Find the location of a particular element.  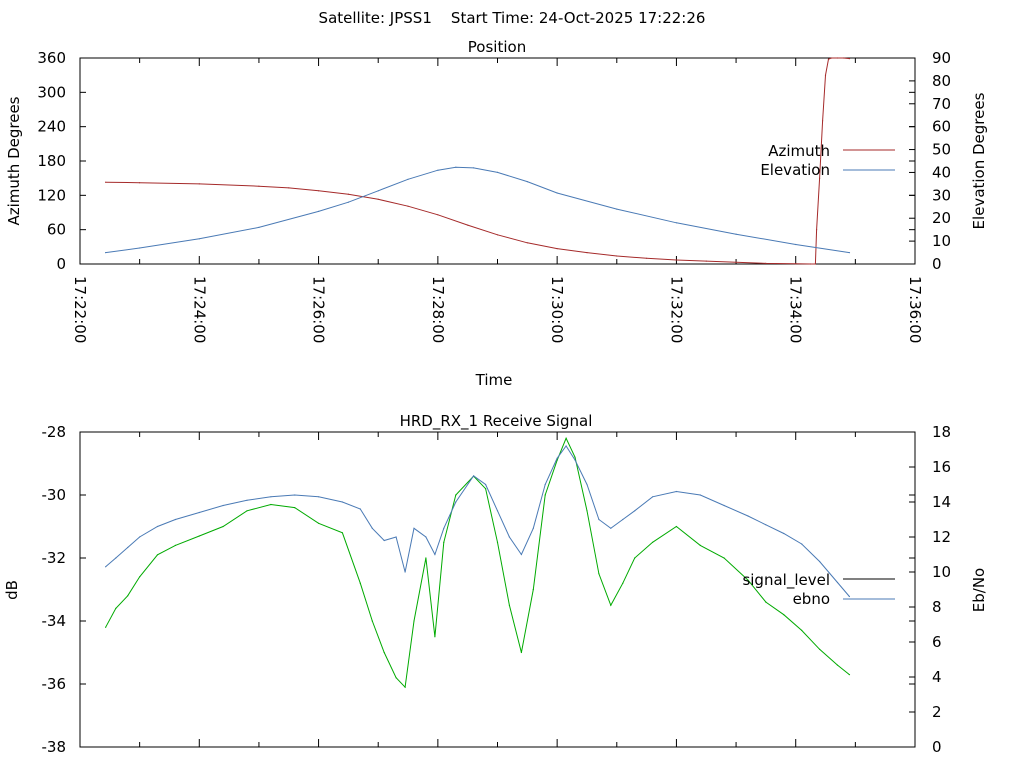

y2-tick-label: 60 is located at coordinates (941, 127).